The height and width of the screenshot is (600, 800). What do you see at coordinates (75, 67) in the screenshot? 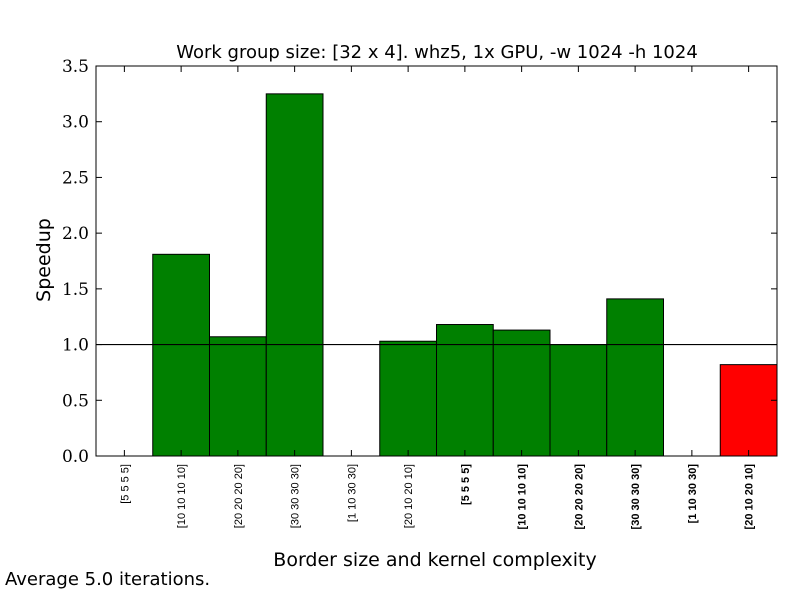
I see `y-tick-label: 3.5` at bounding box center [75, 67].